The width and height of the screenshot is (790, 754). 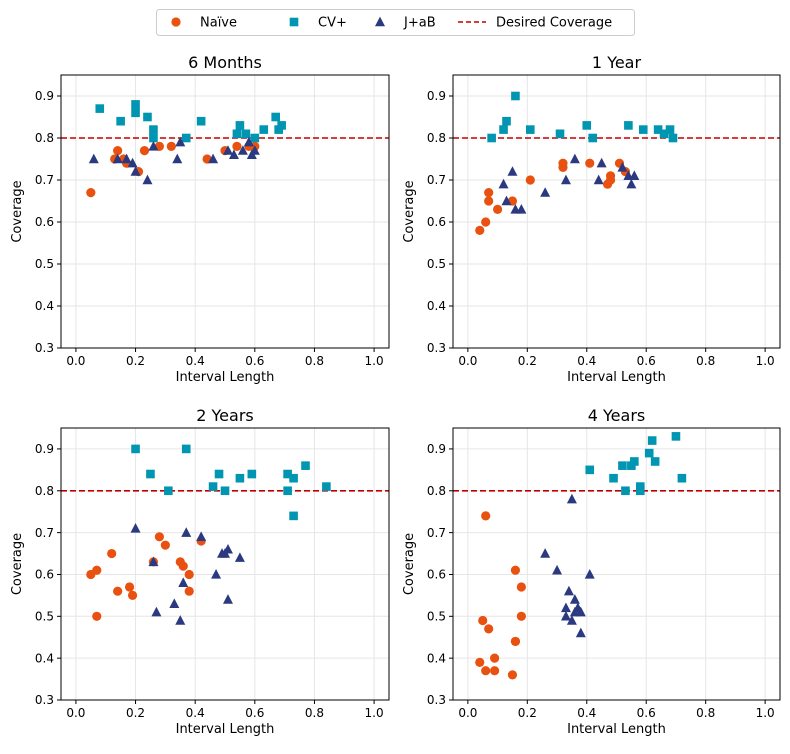 What do you see at coordinates (467, 361) in the screenshot?
I see `x-tick-label: 0.0` at bounding box center [467, 361].